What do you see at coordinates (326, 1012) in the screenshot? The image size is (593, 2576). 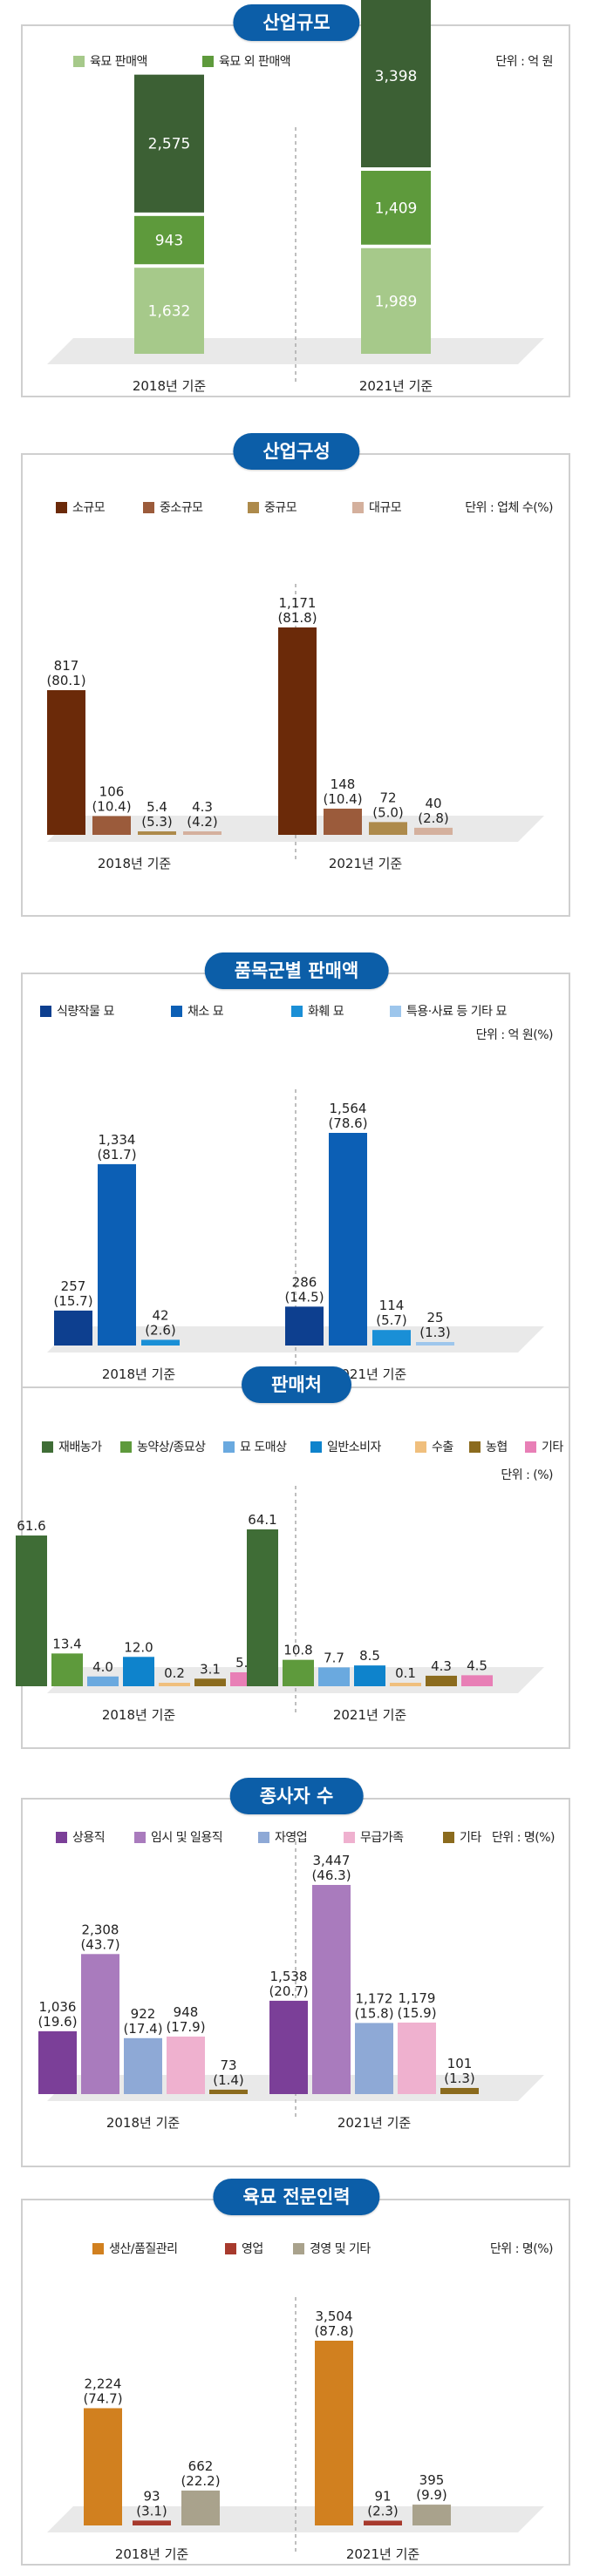 I see `legend-label: 화훼 묘` at bounding box center [326, 1012].